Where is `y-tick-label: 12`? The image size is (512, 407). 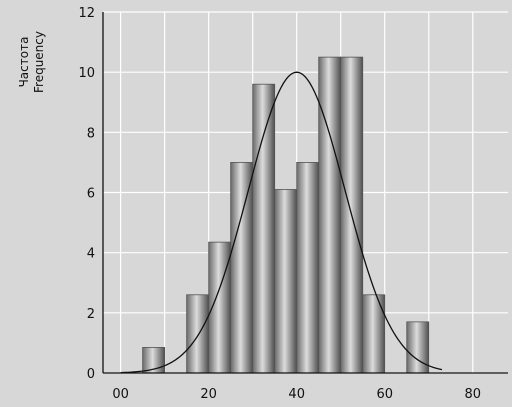 y-tick-label: 12 is located at coordinates (86, 13).